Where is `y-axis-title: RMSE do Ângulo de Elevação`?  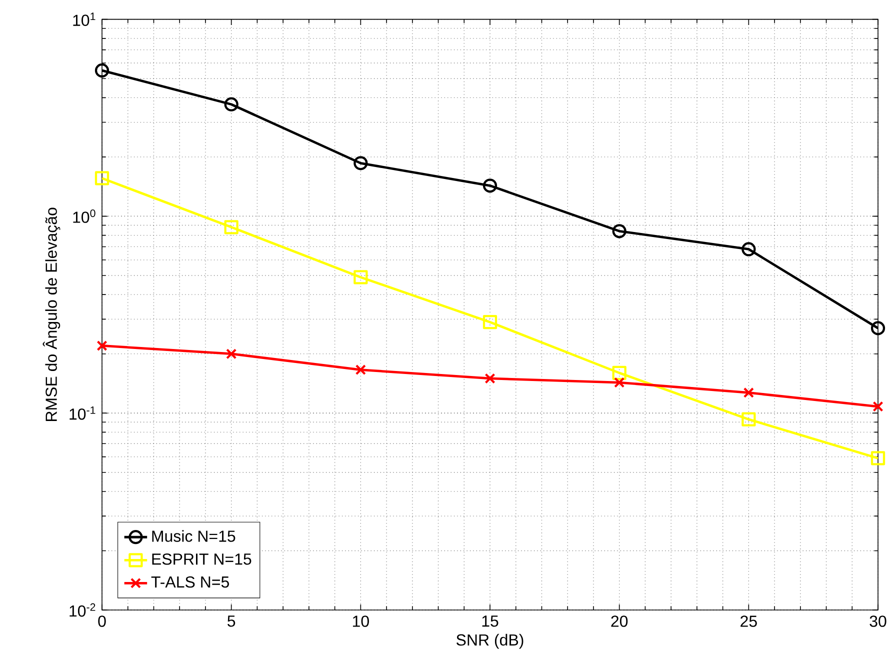 y-axis-title: RMSE do Ângulo de Elevação is located at coordinates (51, 314).